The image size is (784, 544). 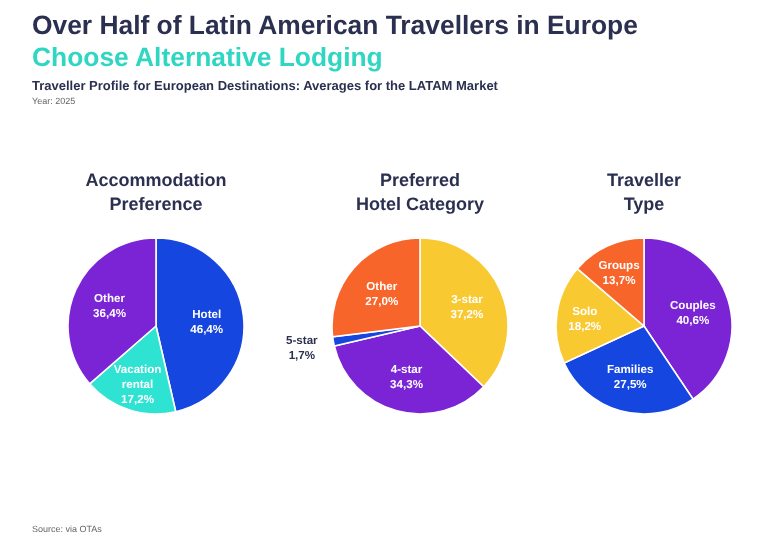 What do you see at coordinates (420, 192) in the screenshot?
I see `chart-title: Preferred Hotel Category` at bounding box center [420, 192].